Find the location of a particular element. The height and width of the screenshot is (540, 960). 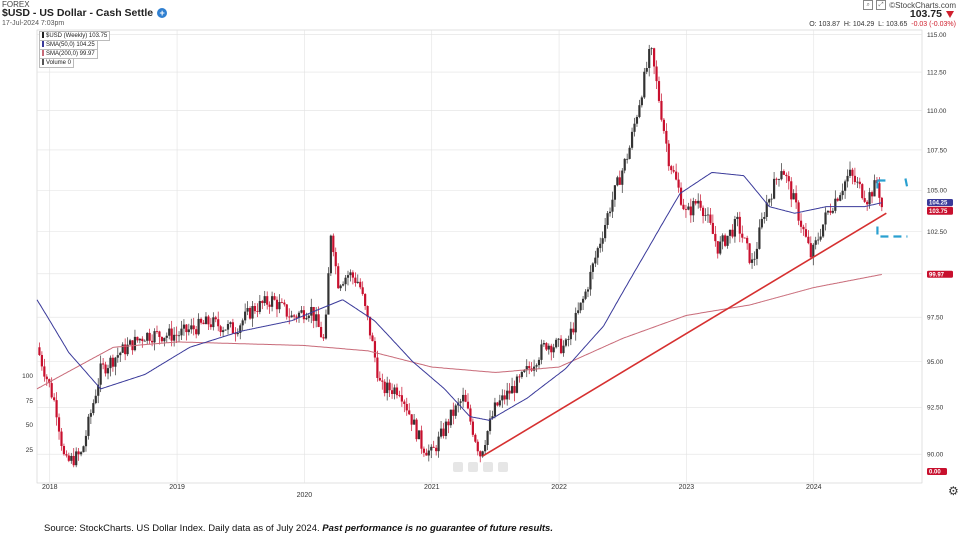

watermark-glyph is located at coordinates (503, 467).